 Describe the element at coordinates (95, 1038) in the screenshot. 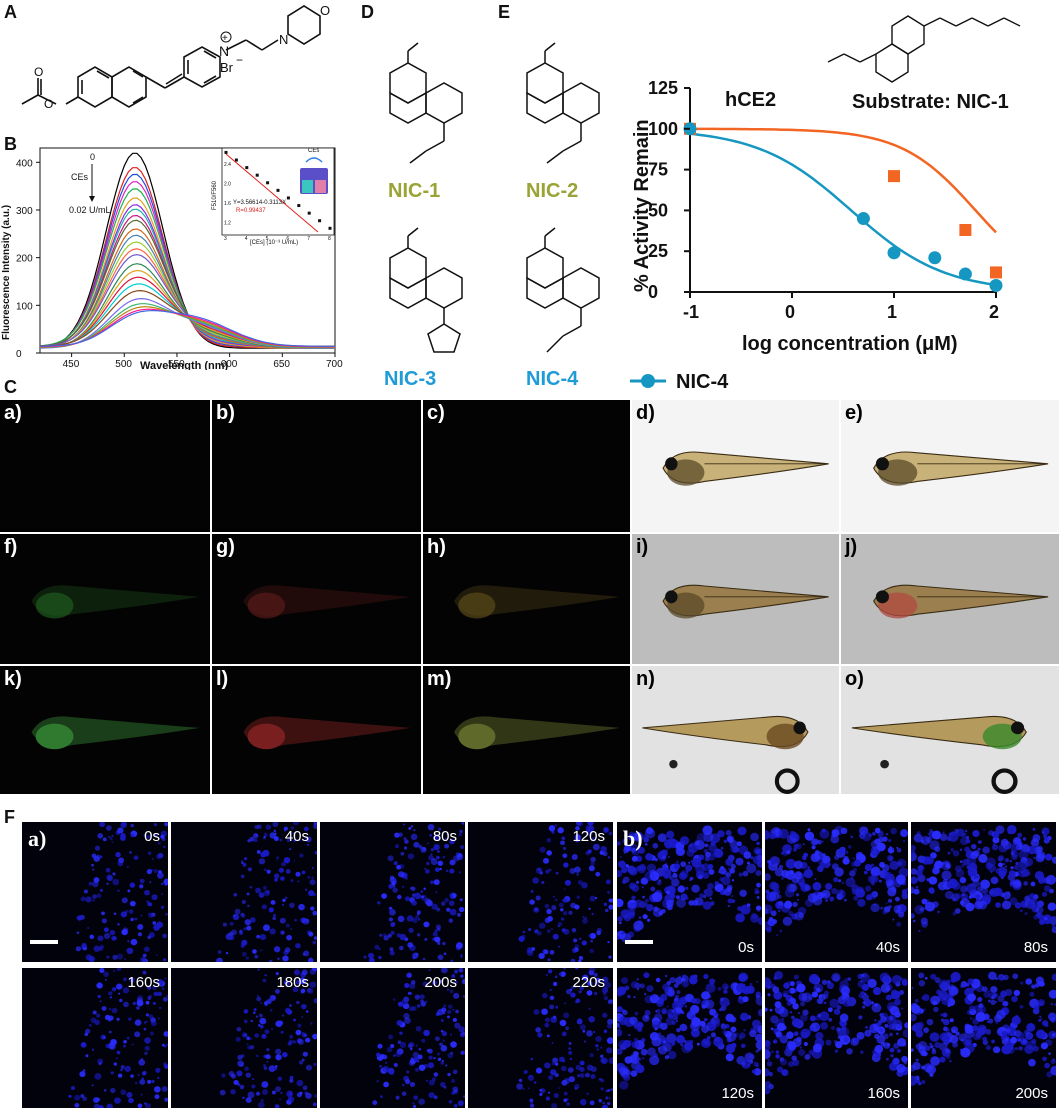

I see `confocal-frame-a: 160s` at that location.